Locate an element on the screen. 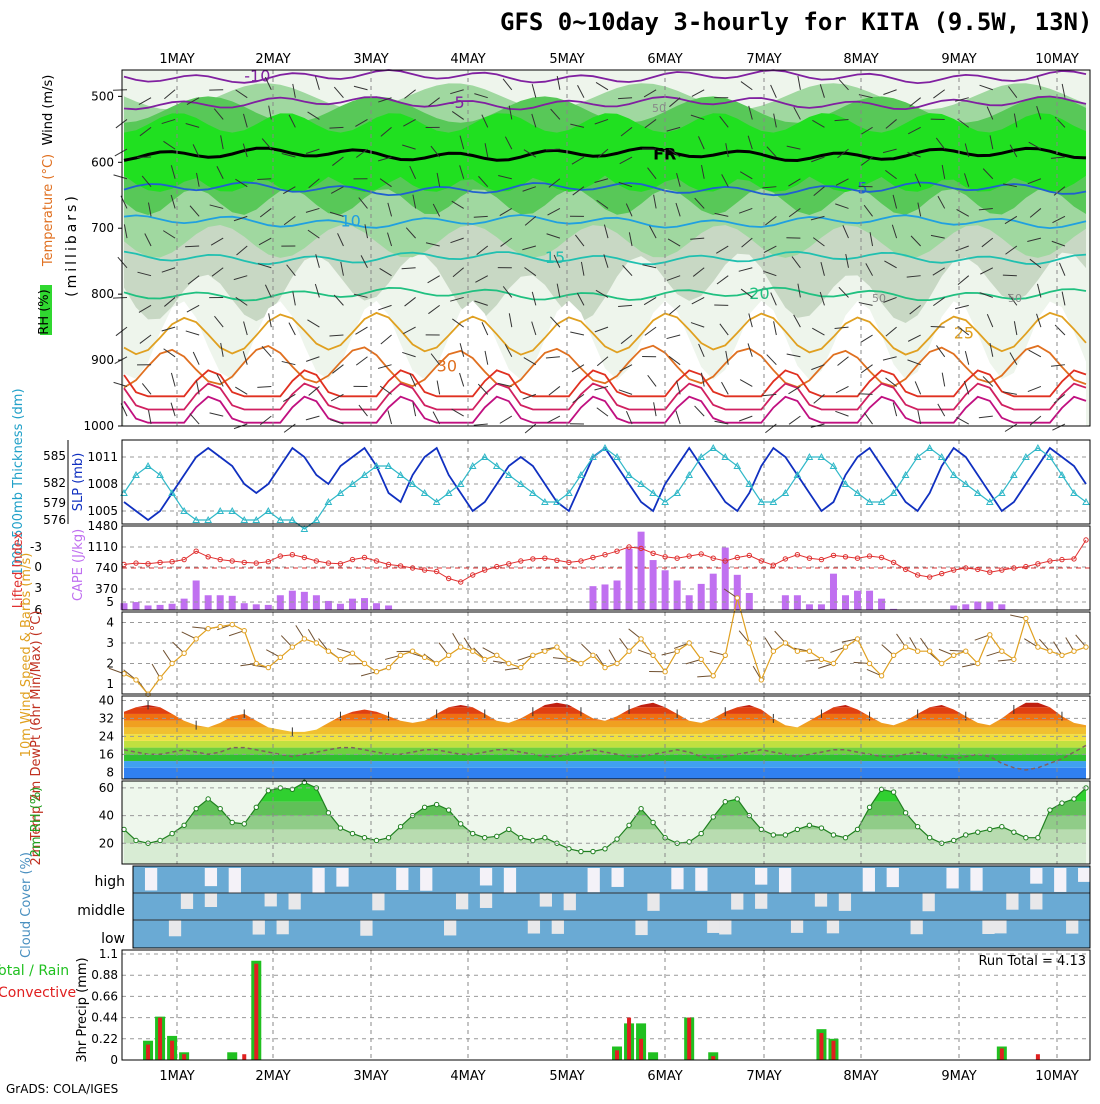  sounding-ytick-label-1: 600 is located at coordinates (102, 162).